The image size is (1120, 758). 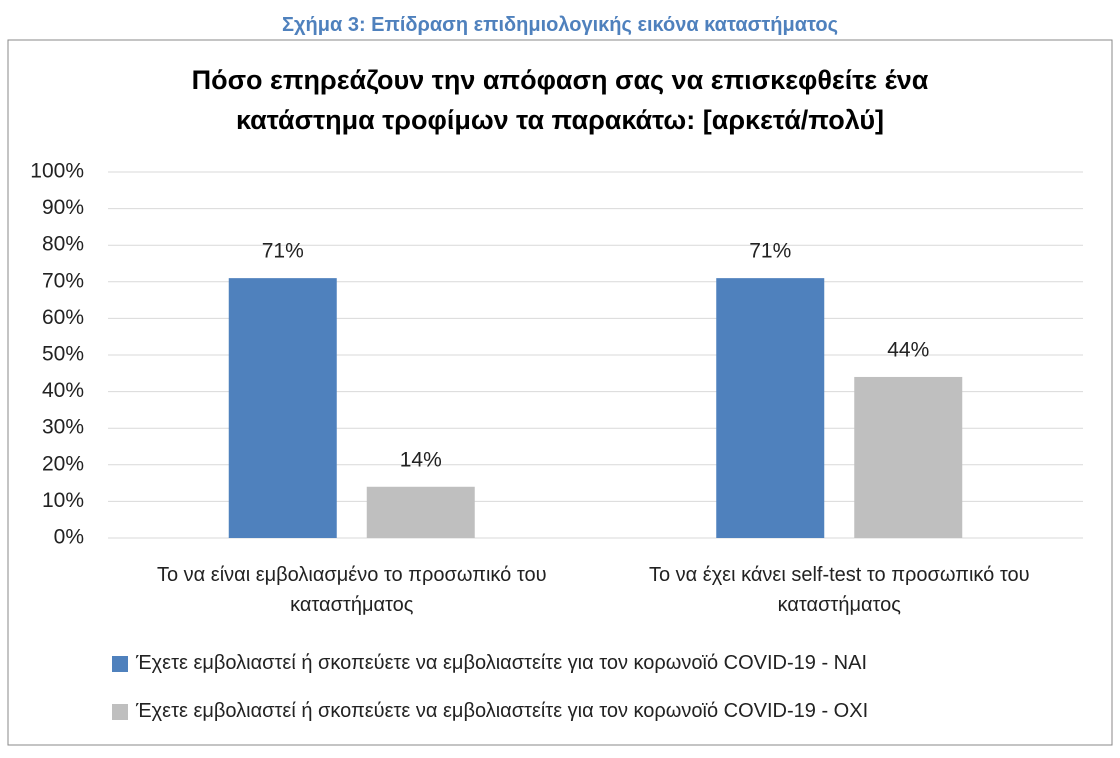 I want to click on y-tick-label: 10%, so click(x=63, y=500).